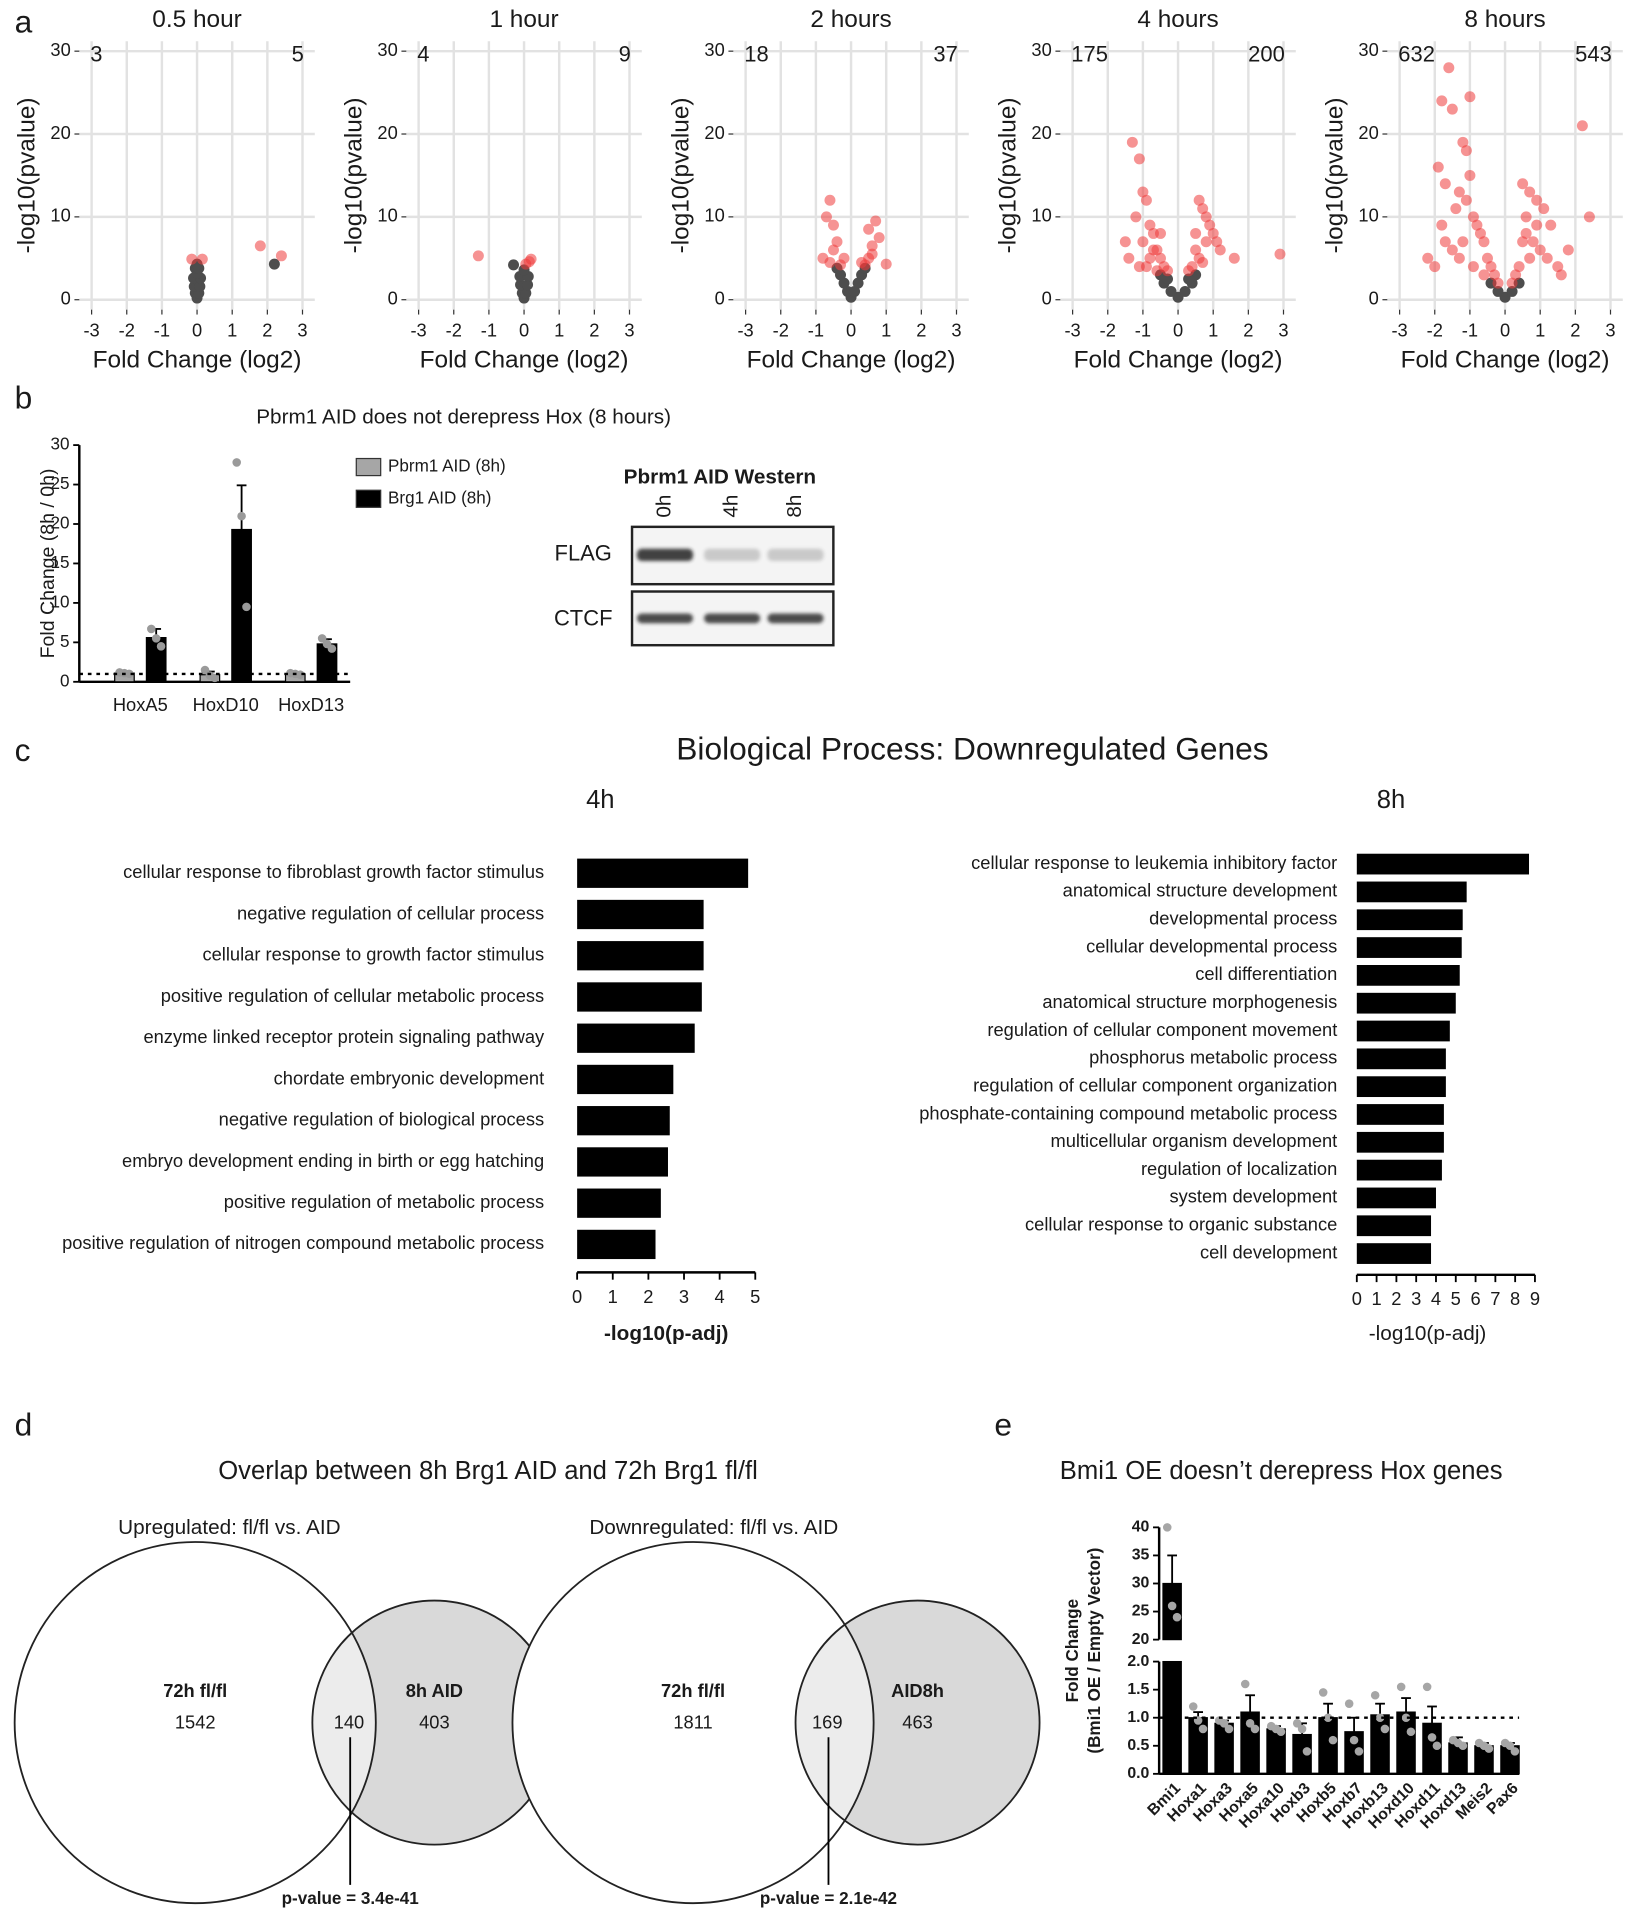  What do you see at coordinates (1141, 1527) in the screenshot?
I see `y-tick-label: 40` at bounding box center [1141, 1527].